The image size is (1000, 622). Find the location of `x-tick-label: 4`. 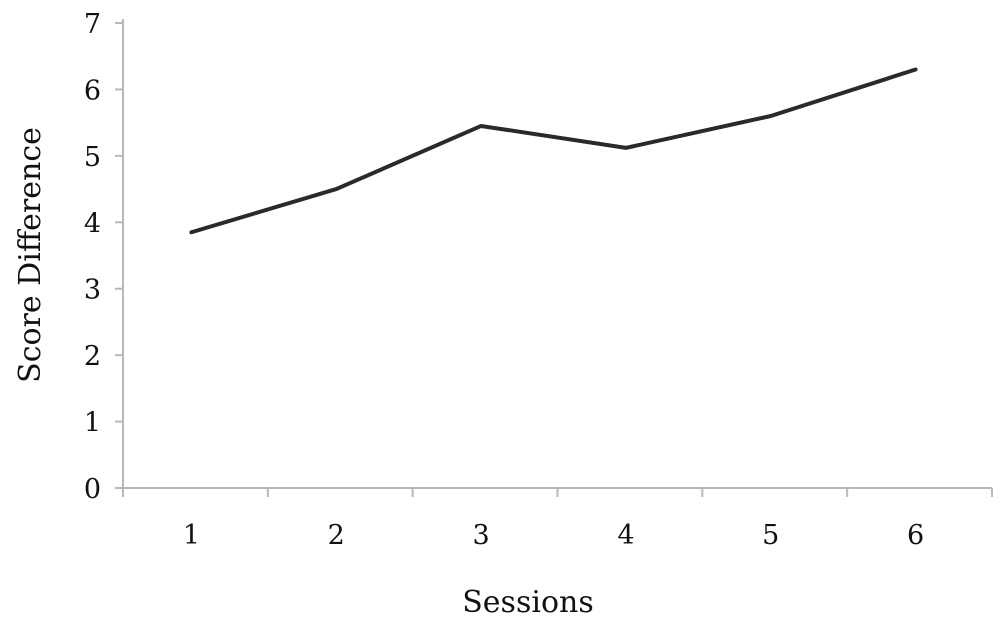

x-tick-label: 4 is located at coordinates (625, 535).